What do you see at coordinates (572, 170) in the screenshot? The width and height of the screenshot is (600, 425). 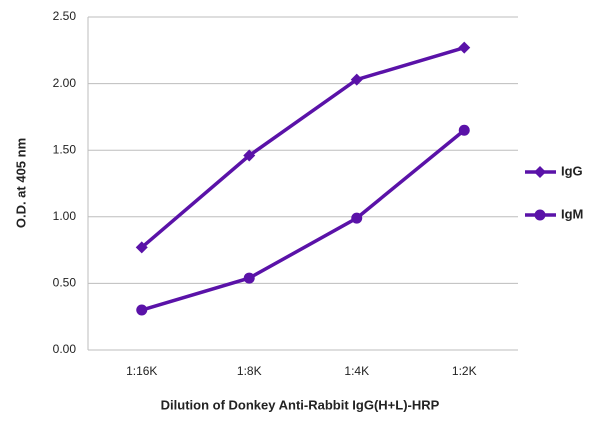 I see `legend-label: IgG` at bounding box center [572, 170].